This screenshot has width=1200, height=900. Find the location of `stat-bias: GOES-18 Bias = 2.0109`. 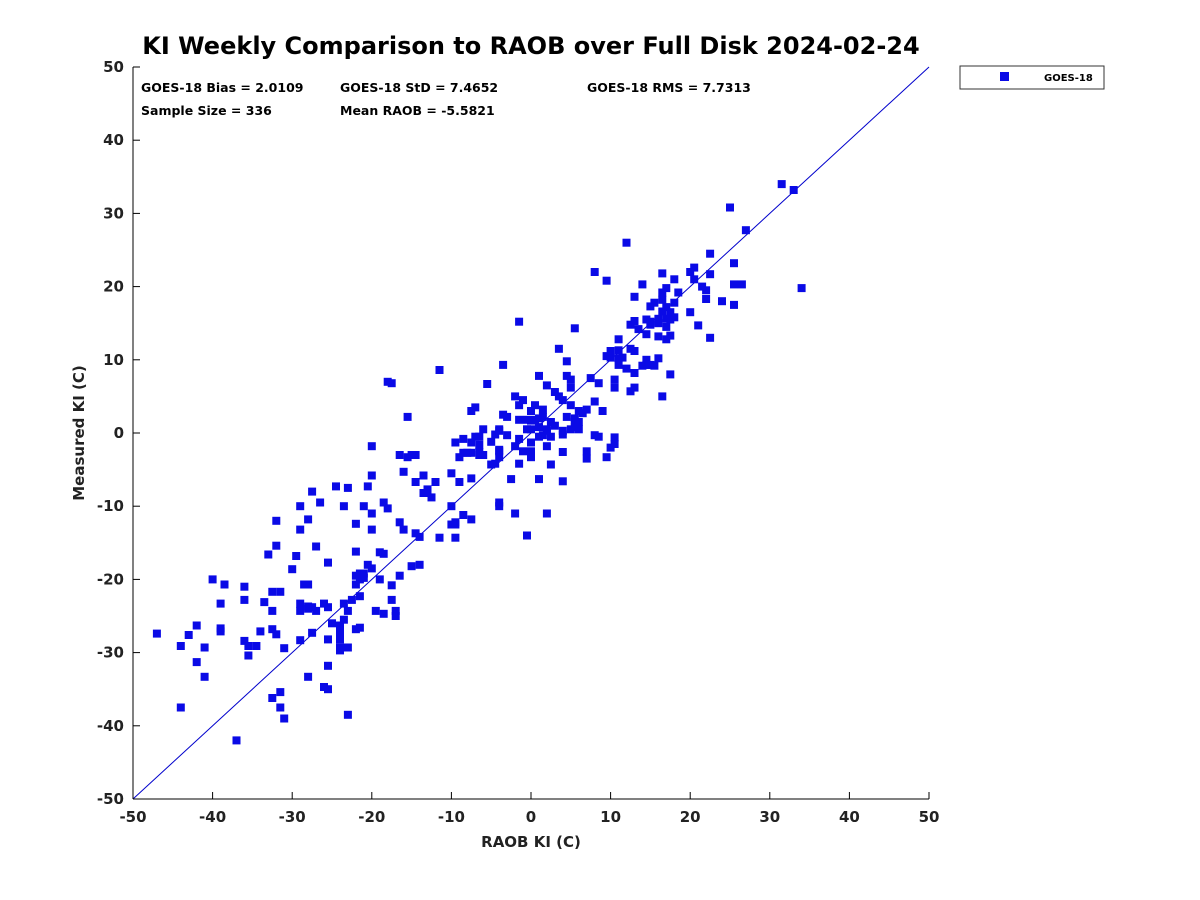

stat-bias: GOES-18 Bias = 2.0109 is located at coordinates (222, 87).